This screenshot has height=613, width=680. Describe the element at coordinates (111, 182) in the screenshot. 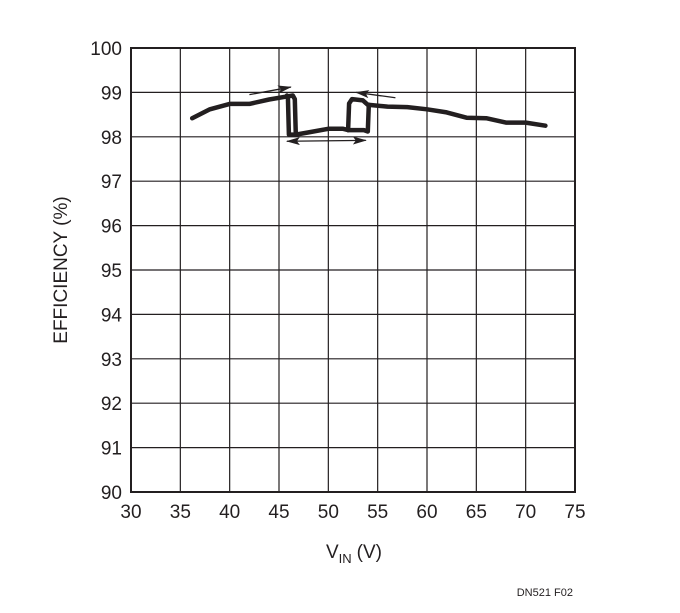

I see `y-tick-label: 97` at that location.